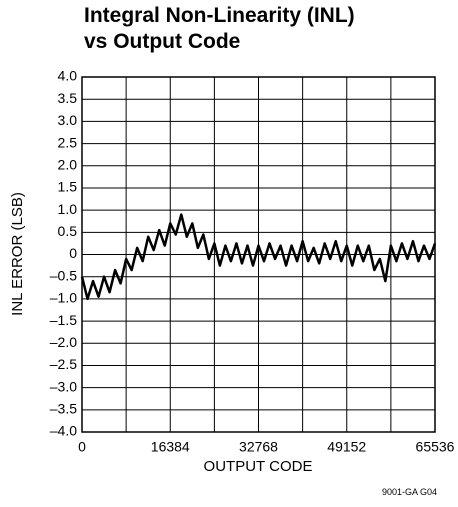 The width and height of the screenshot is (458, 507). What do you see at coordinates (68, 209) in the screenshot?
I see `y-tick-label: 1.0` at bounding box center [68, 209].